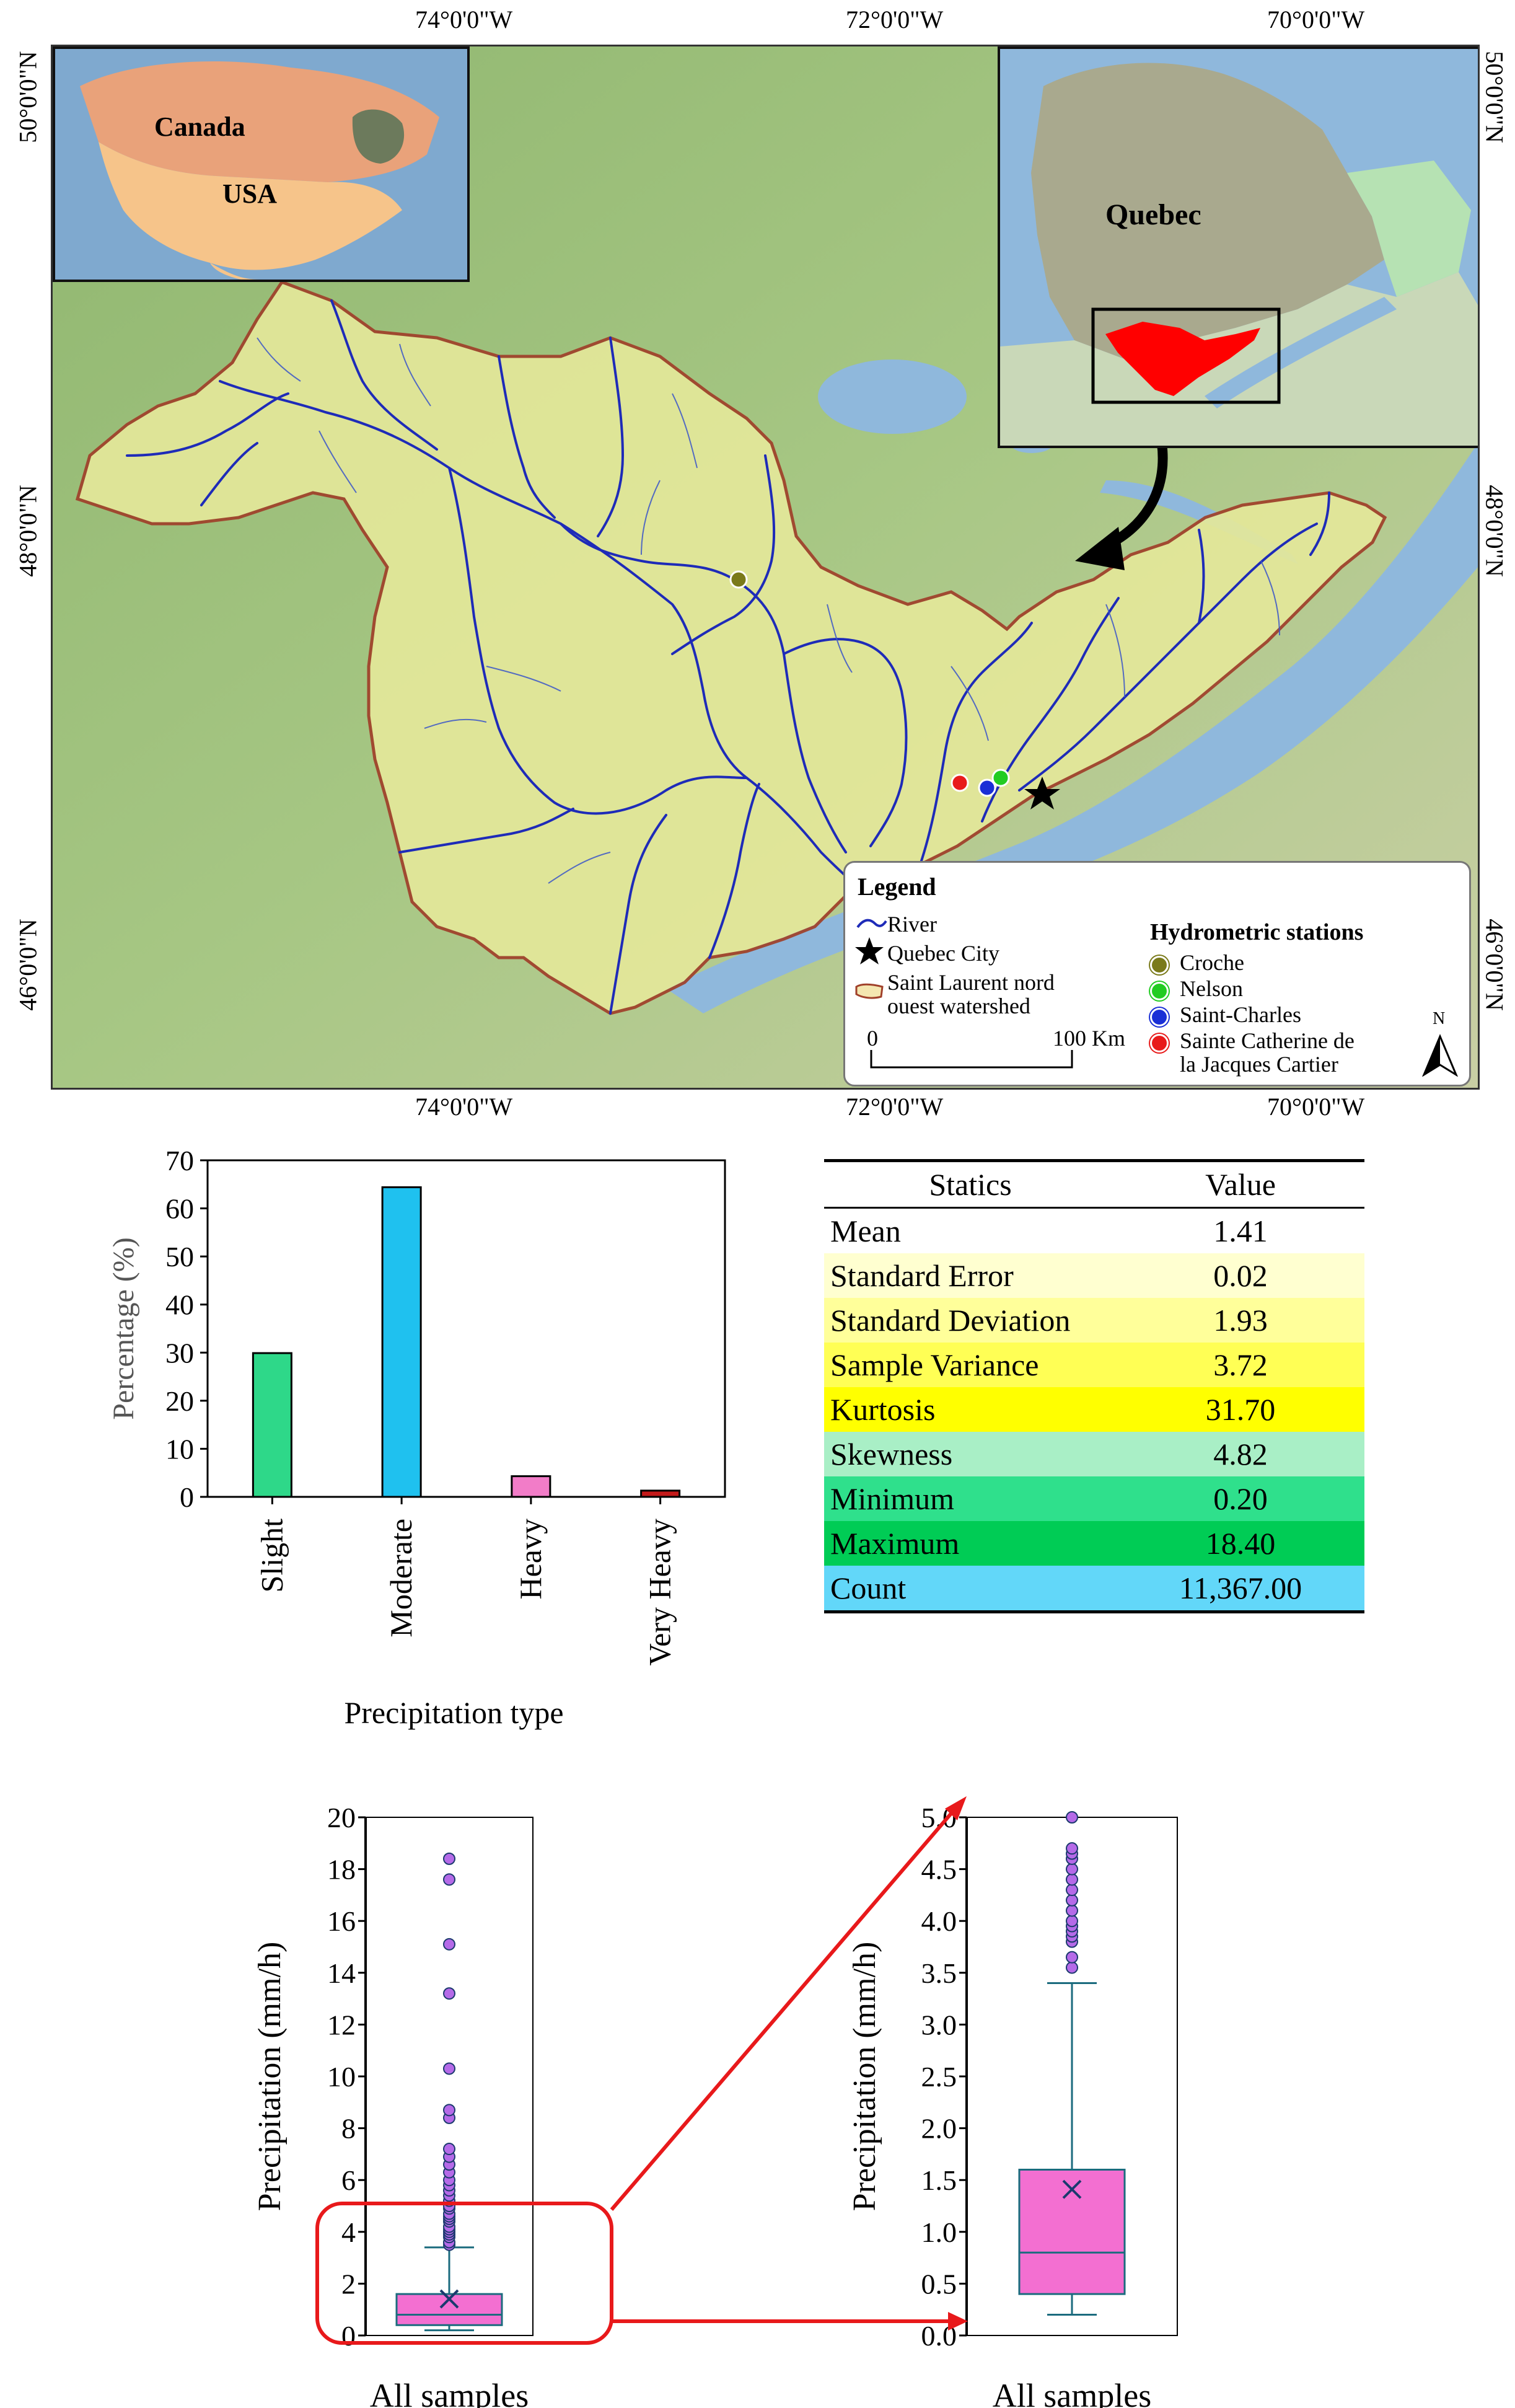 The image size is (1515, 2408). I want to click on bar-xlabel: Precipitation type, so click(454, 1712).